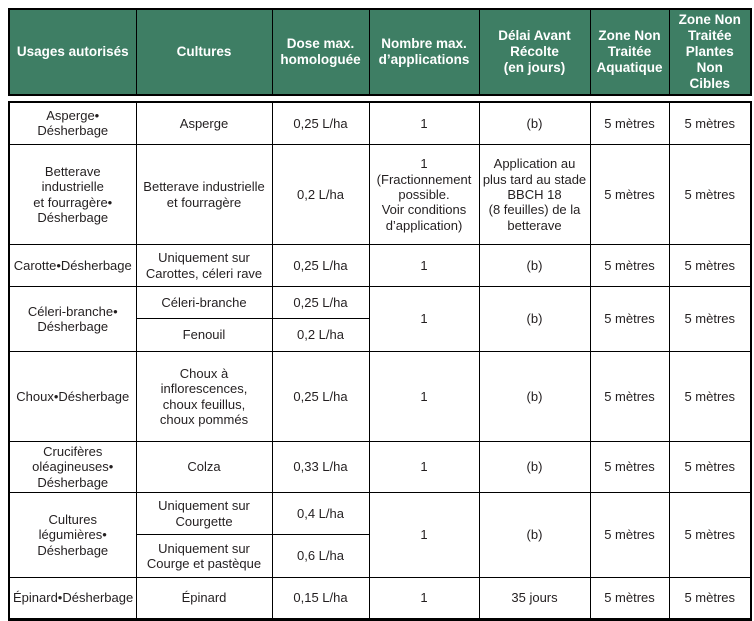  What do you see at coordinates (320, 52) in the screenshot?
I see `header-dose-max: Dose max. homologuée` at bounding box center [320, 52].